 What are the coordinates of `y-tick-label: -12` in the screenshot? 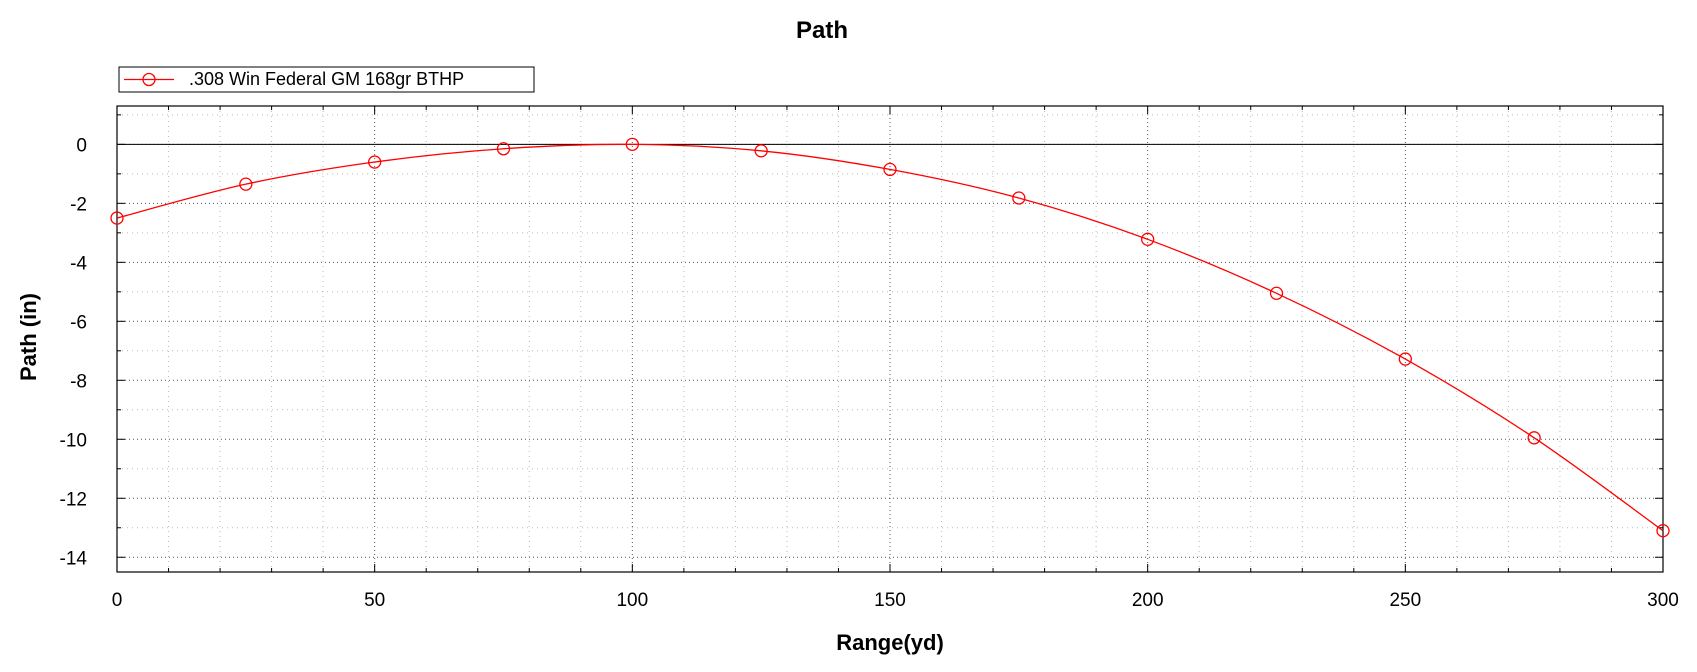 It's located at (73, 499).